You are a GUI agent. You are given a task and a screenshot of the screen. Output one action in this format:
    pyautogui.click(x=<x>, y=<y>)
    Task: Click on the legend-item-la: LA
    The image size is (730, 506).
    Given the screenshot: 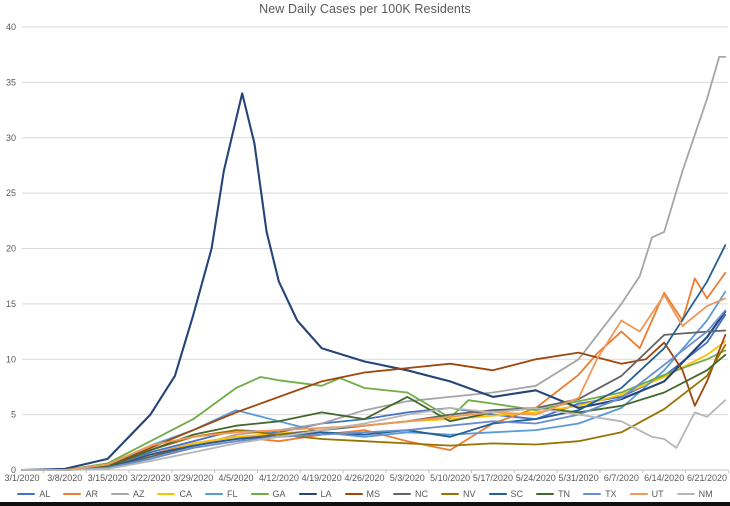 What is the action you would take?
    pyautogui.click(x=315, y=494)
    